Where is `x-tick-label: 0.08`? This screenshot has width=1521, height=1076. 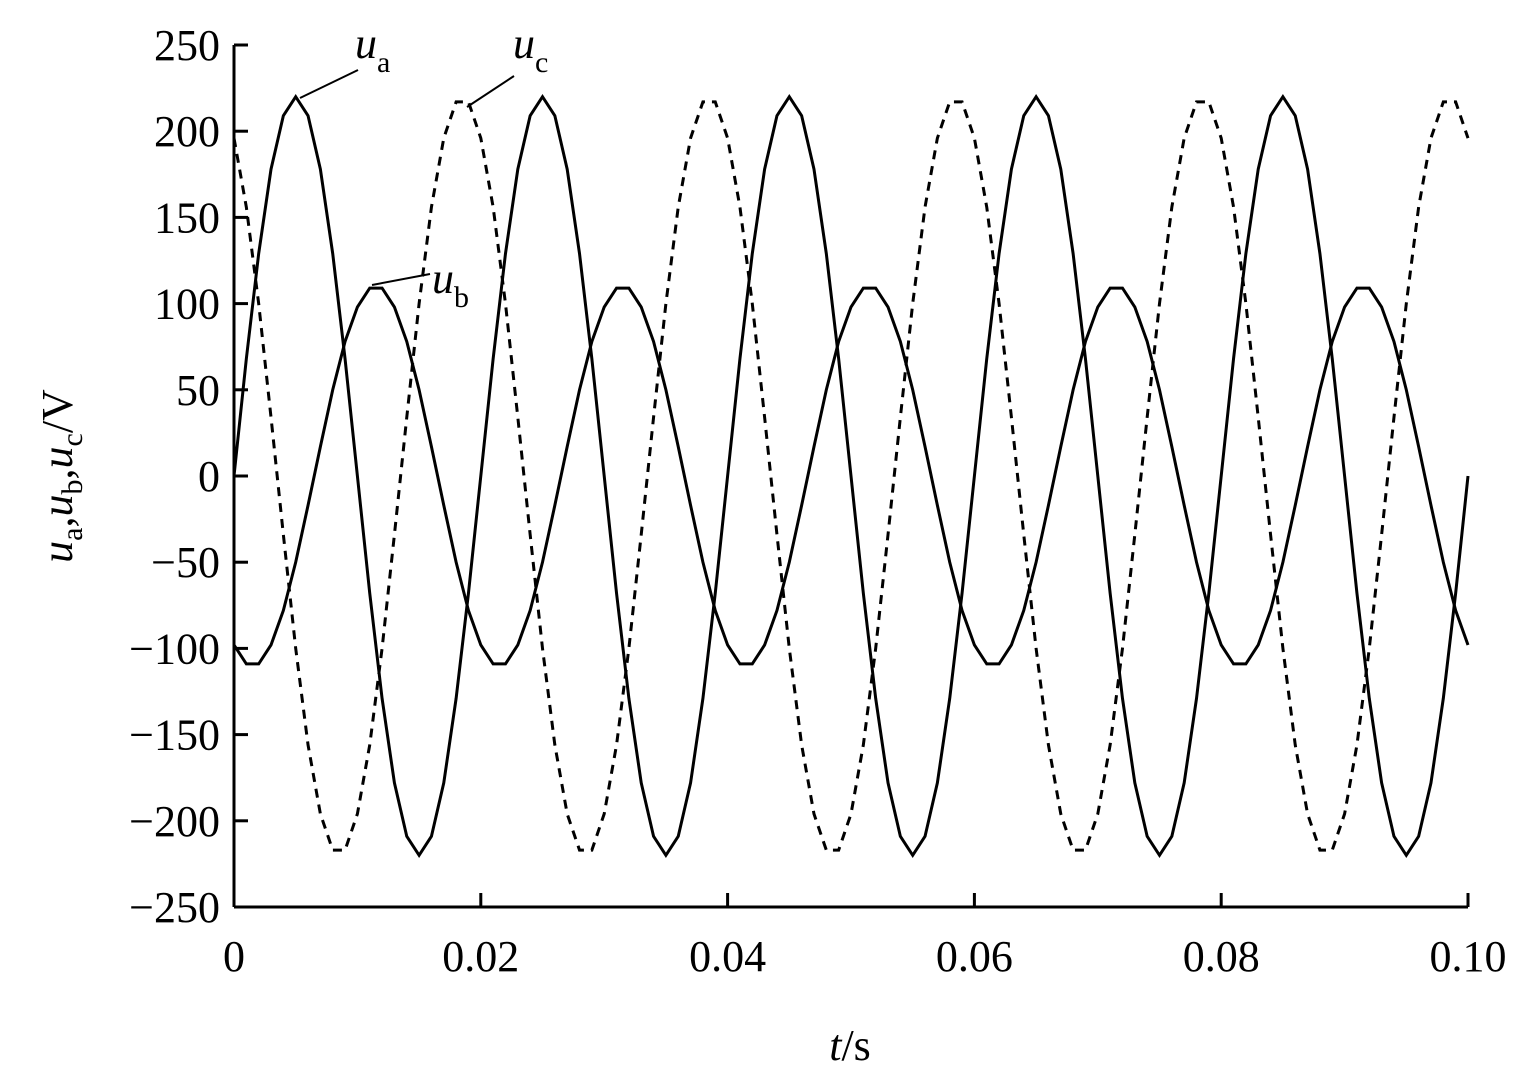
x-tick-label: 0.08 is located at coordinates (1221, 956).